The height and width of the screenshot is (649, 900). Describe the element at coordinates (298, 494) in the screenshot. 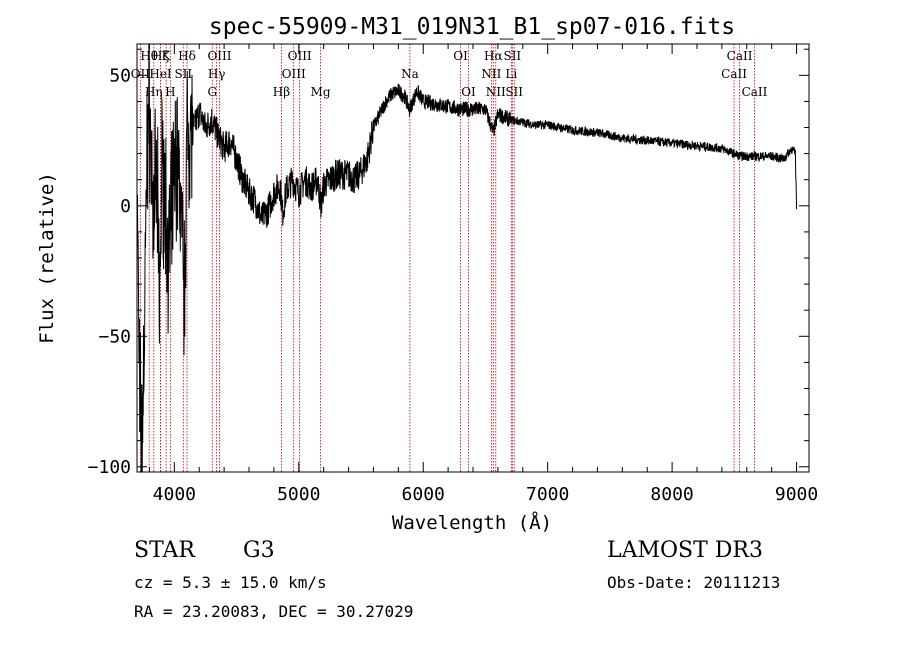

I see `x-tick-label: 5000` at that location.